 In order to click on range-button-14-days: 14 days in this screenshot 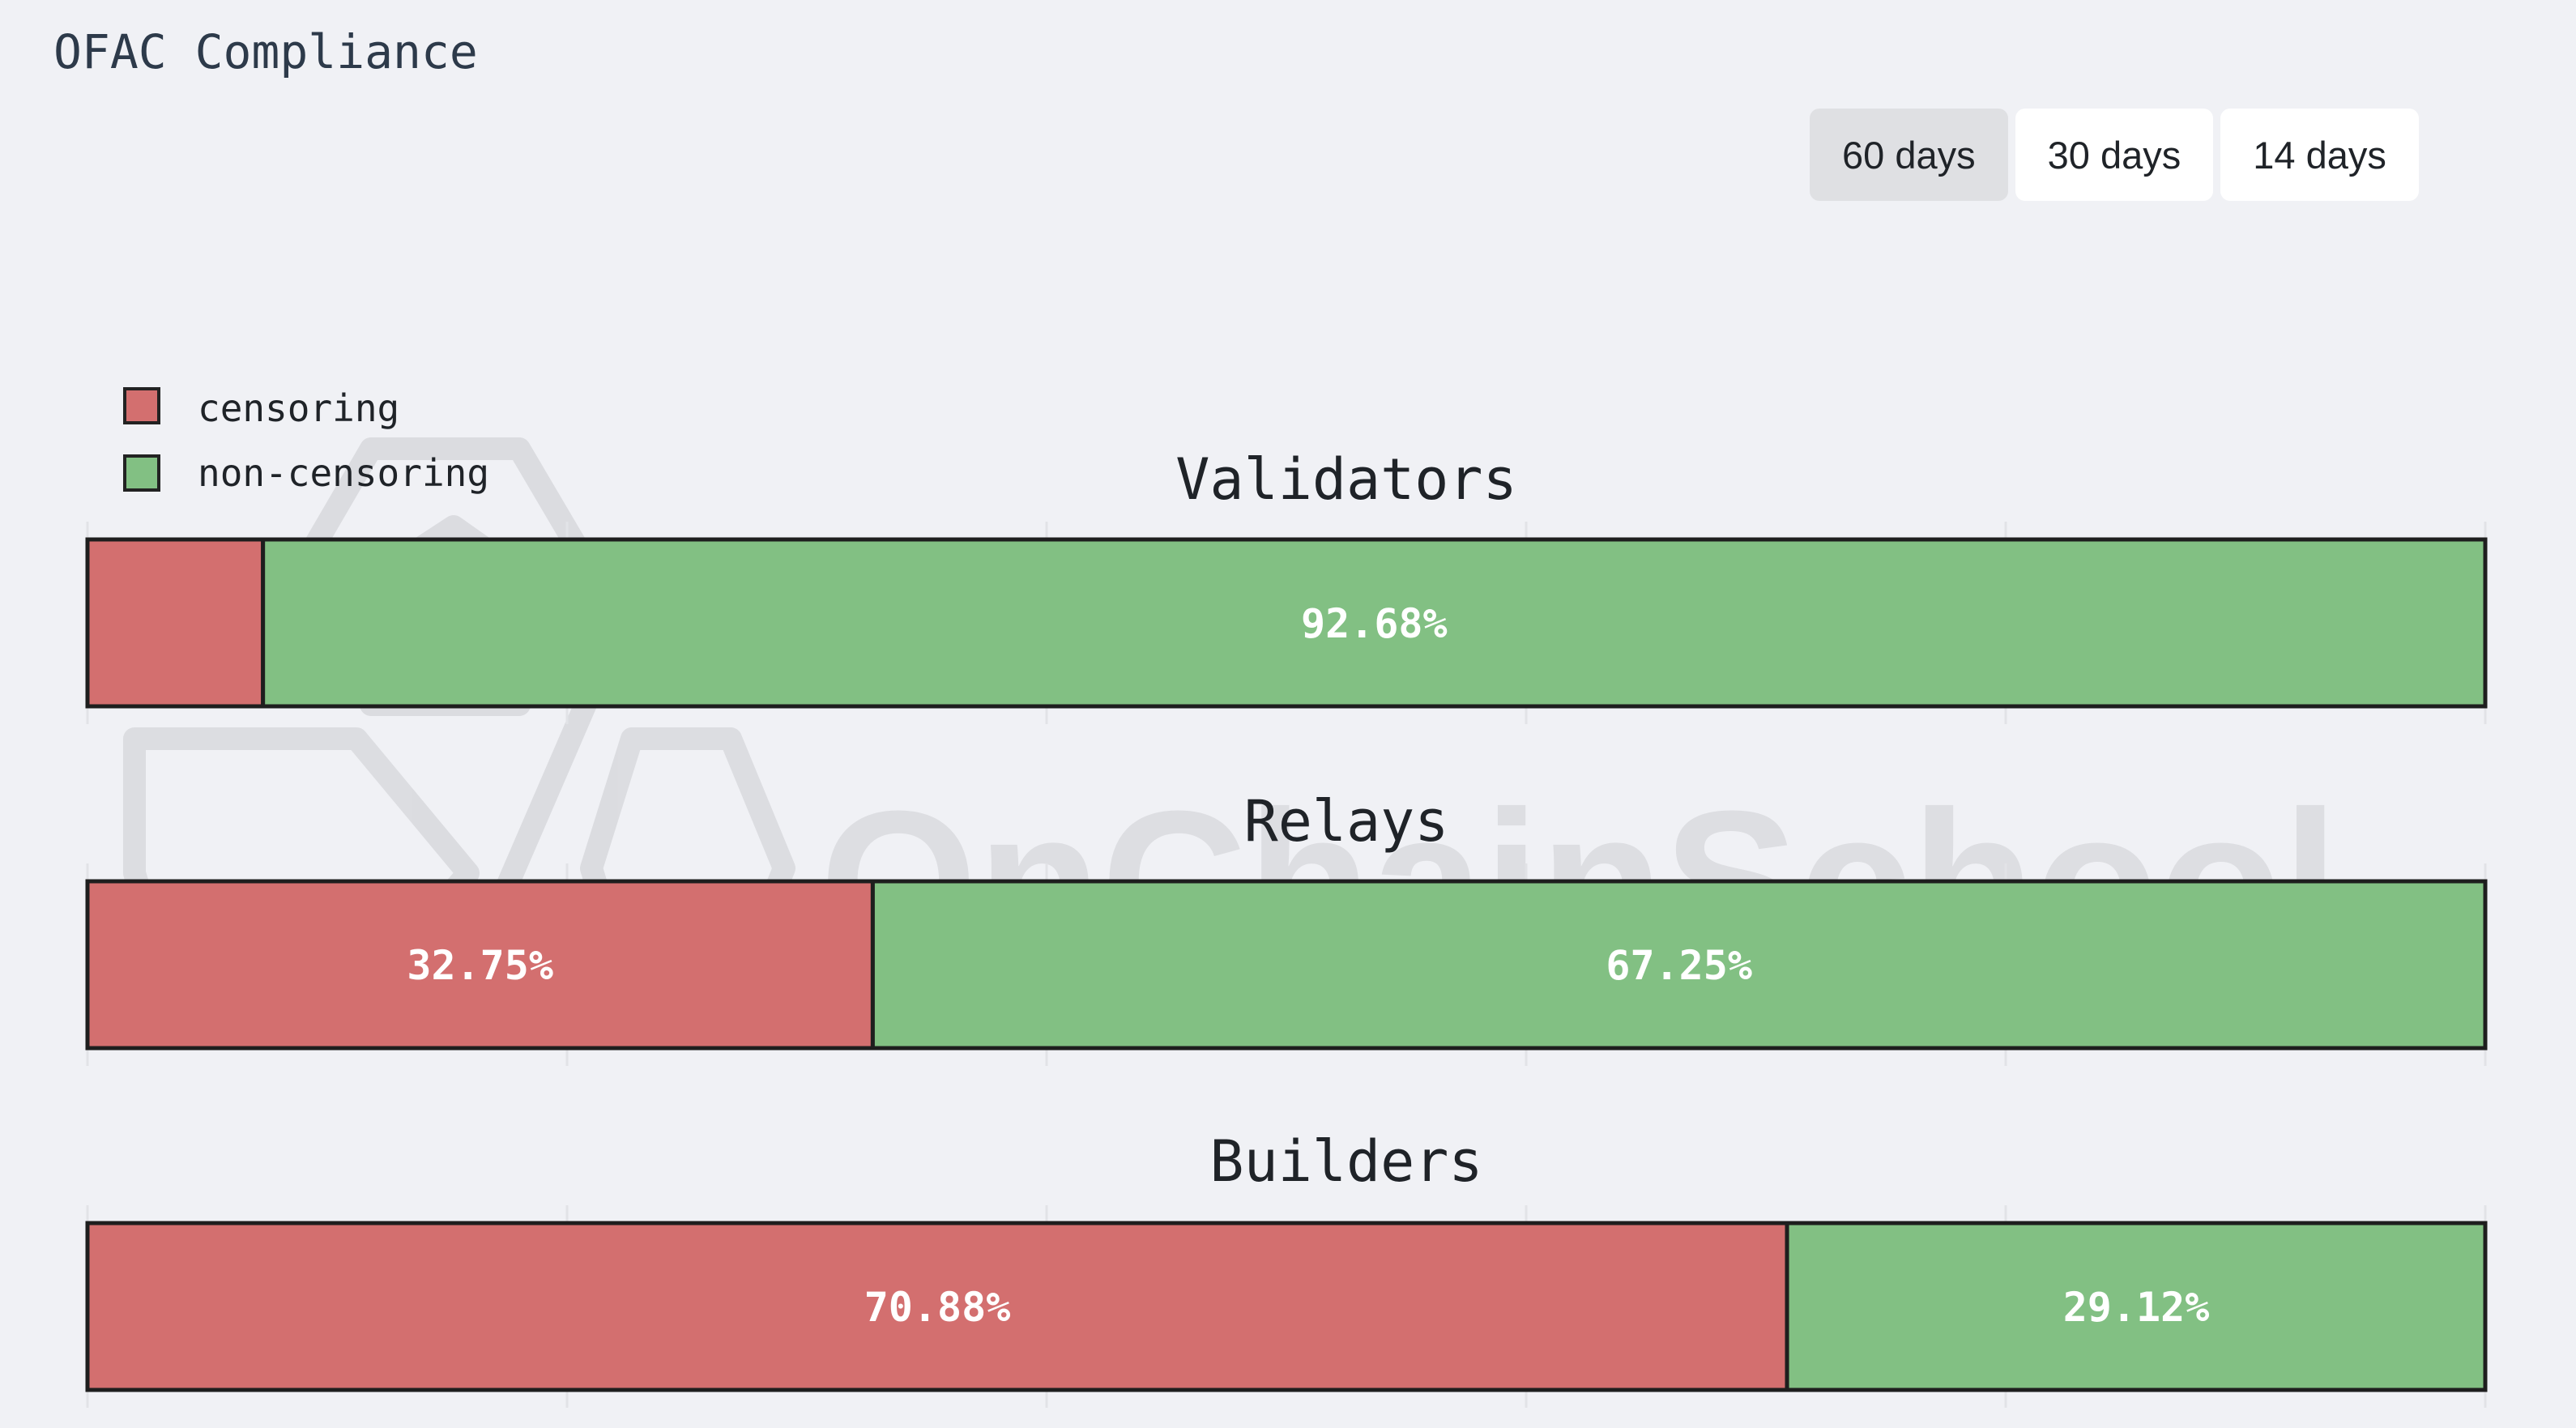, I will do `click(2320, 155)`.